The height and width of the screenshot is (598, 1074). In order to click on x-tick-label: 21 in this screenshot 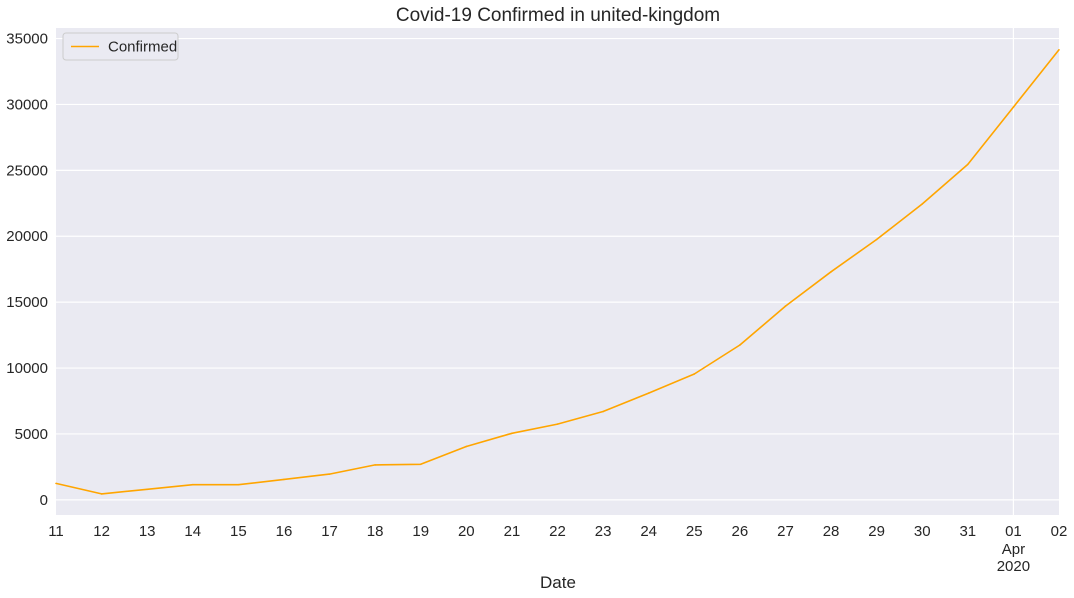, I will do `click(512, 531)`.